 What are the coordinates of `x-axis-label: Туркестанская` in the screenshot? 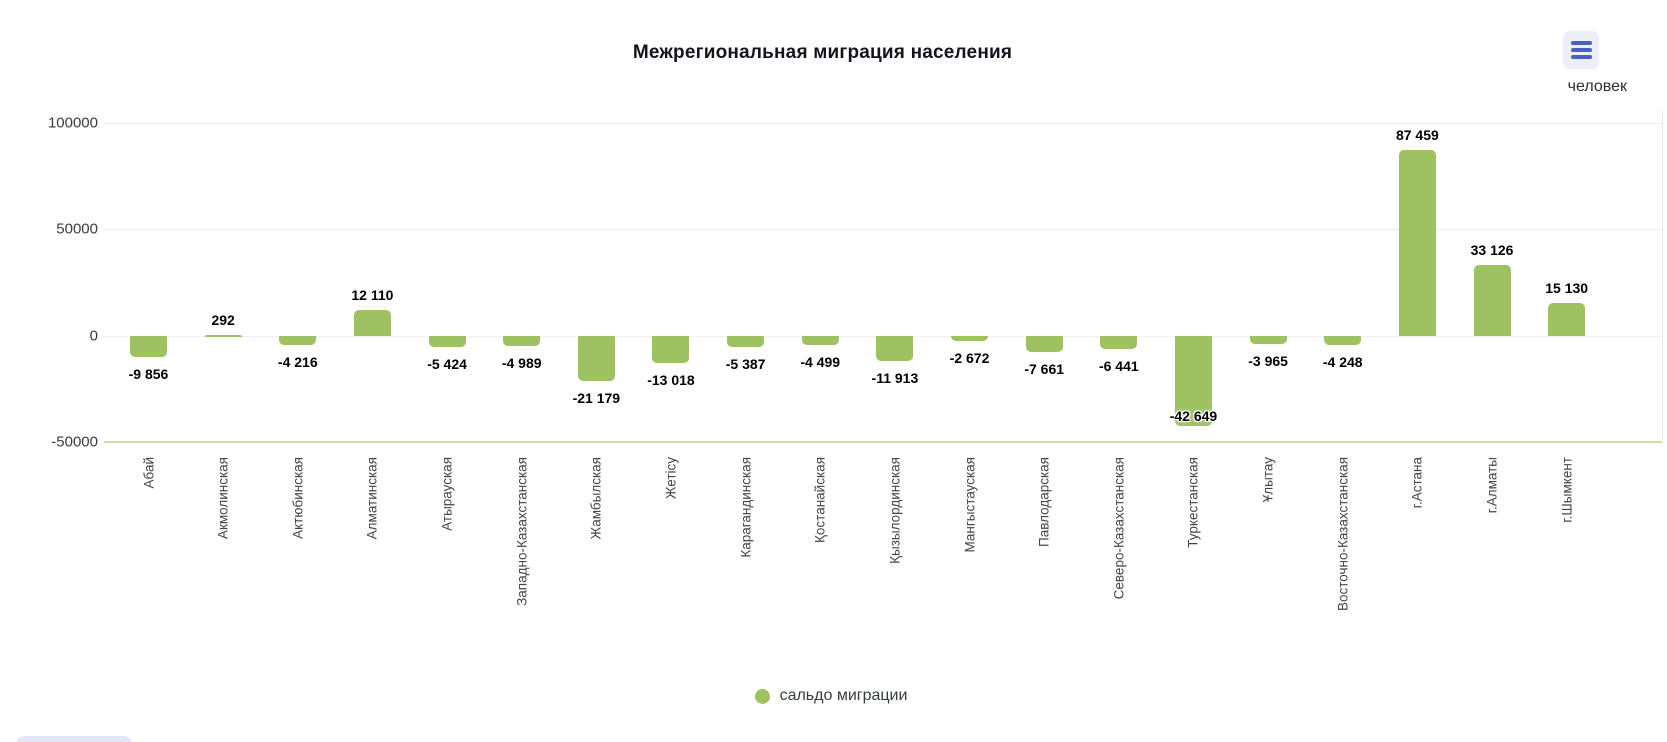 It's located at (1193, 502).